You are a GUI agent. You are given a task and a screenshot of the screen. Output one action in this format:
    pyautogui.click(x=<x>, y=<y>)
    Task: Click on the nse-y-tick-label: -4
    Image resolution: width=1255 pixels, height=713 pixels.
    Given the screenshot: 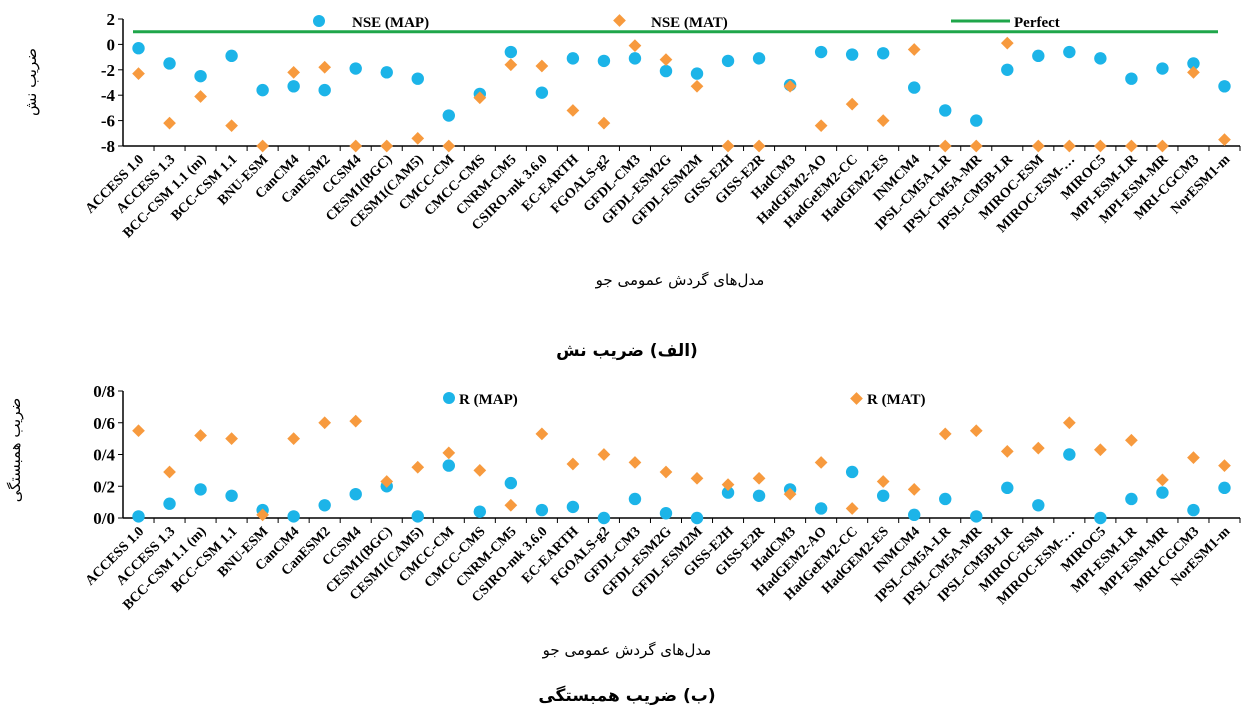 What is the action you would take?
    pyautogui.click(x=108, y=95)
    